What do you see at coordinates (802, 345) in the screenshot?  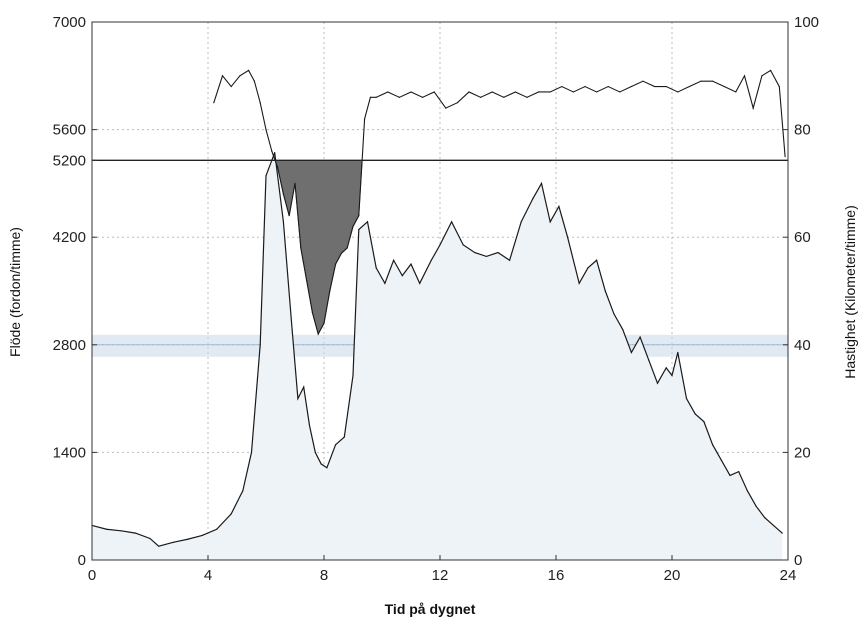 I see `y-right-tick-label: 40` at bounding box center [802, 345].